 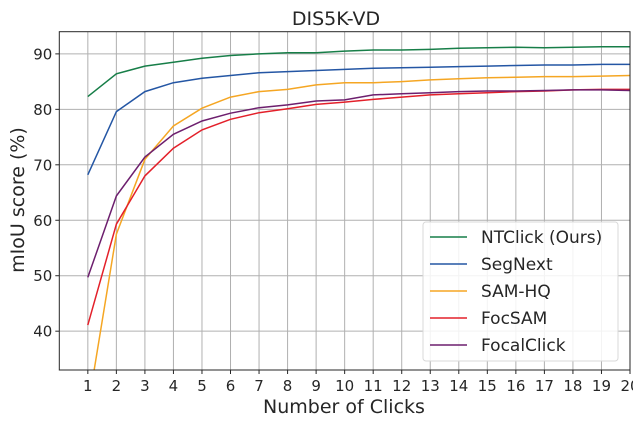 I want to click on x-tick-label: 4, so click(x=174, y=386).